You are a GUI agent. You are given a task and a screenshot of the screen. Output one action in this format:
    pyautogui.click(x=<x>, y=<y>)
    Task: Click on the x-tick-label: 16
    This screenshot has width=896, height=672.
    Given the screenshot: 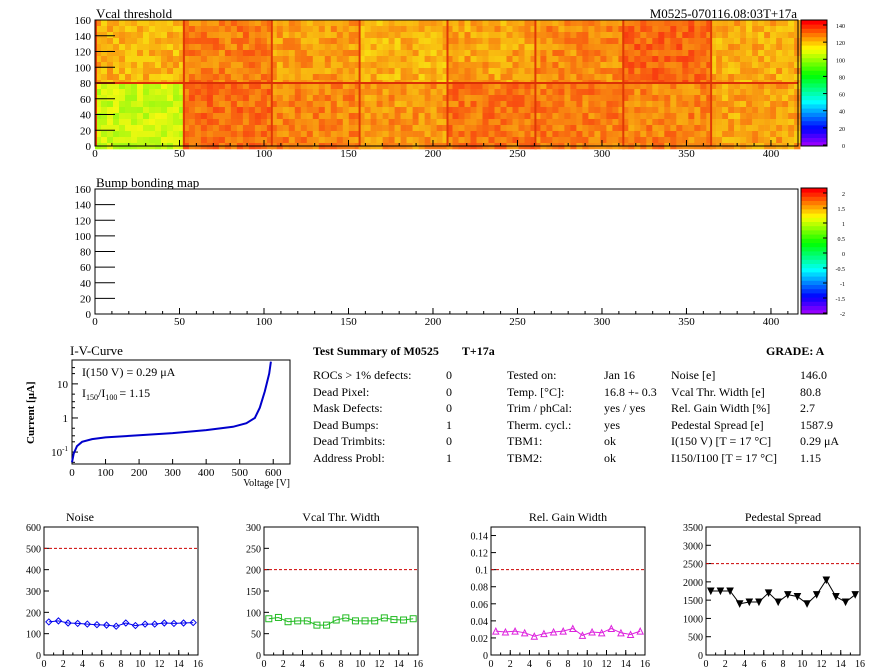 What is the action you would take?
    pyautogui.click(x=198, y=664)
    